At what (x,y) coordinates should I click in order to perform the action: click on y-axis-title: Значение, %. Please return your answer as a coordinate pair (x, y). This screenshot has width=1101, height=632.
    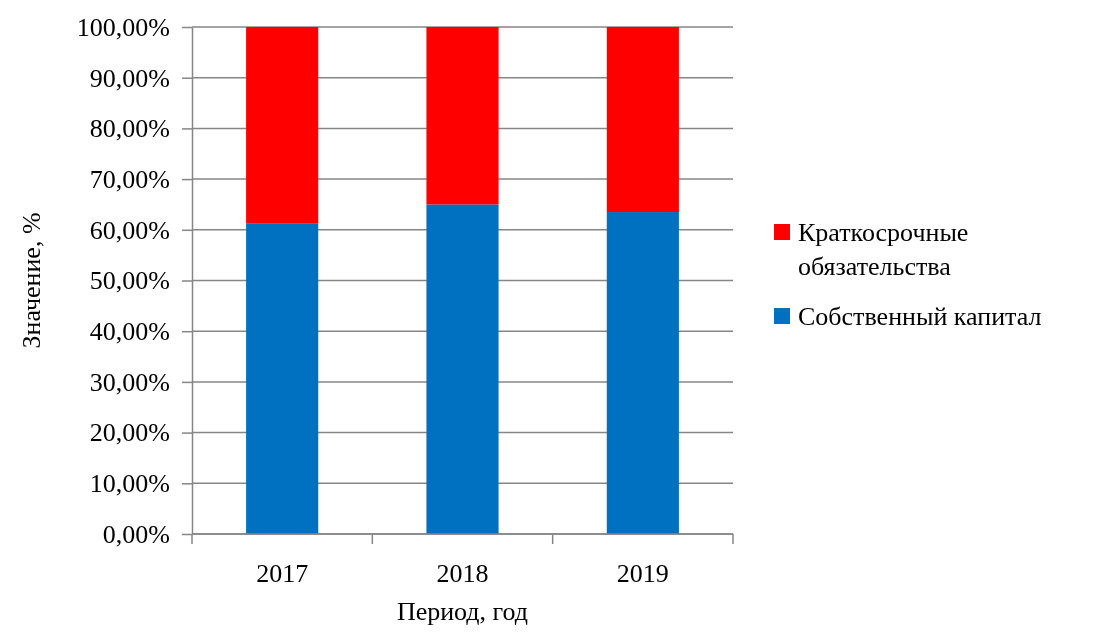
    Looking at the image, I should click on (31, 280).